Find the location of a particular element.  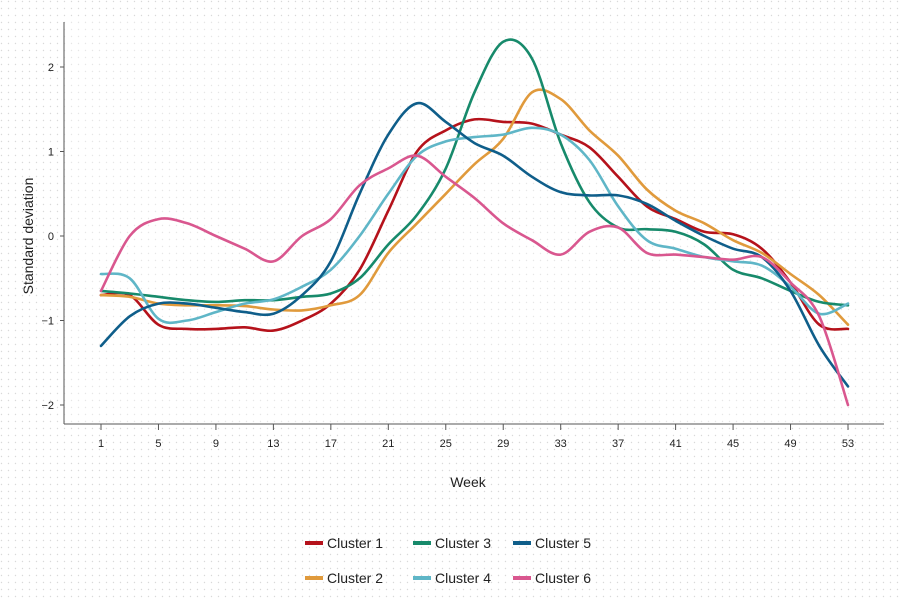

x-tick-label: 41 is located at coordinates (675, 444).